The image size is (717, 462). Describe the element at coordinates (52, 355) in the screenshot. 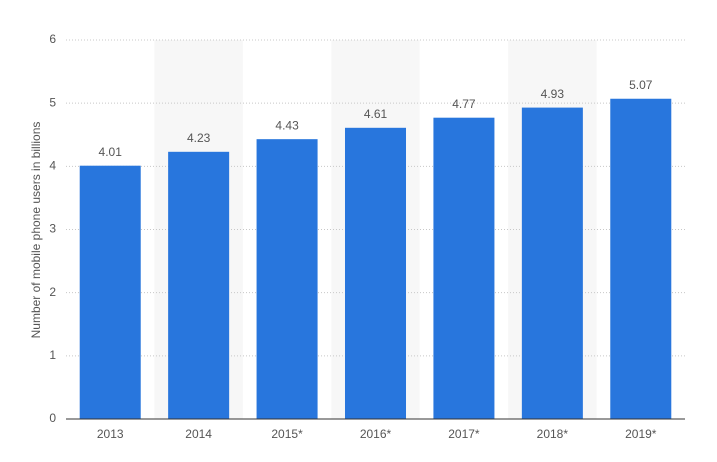

I see `y-tick-label: 1` at that location.